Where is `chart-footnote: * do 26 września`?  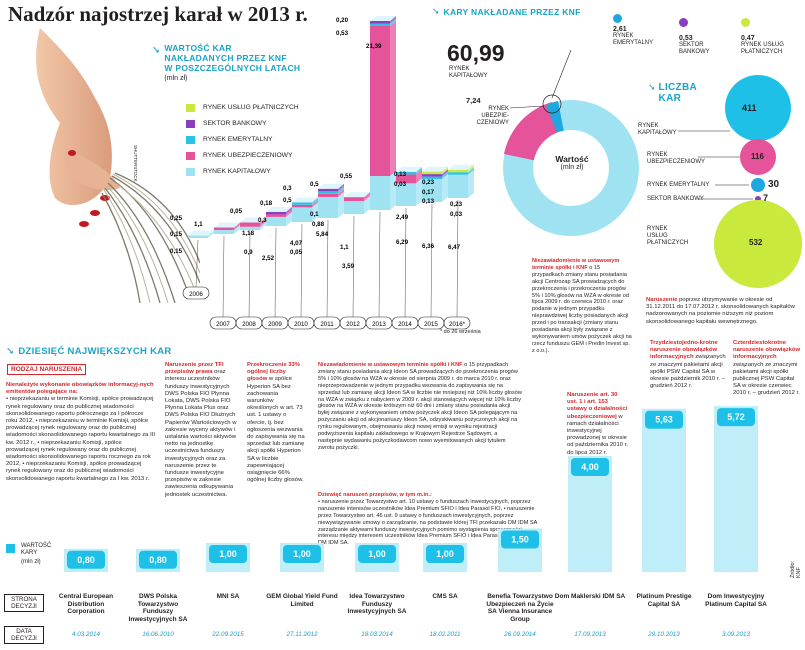
chart-footnote: * do 26 września is located at coordinates (460, 332).